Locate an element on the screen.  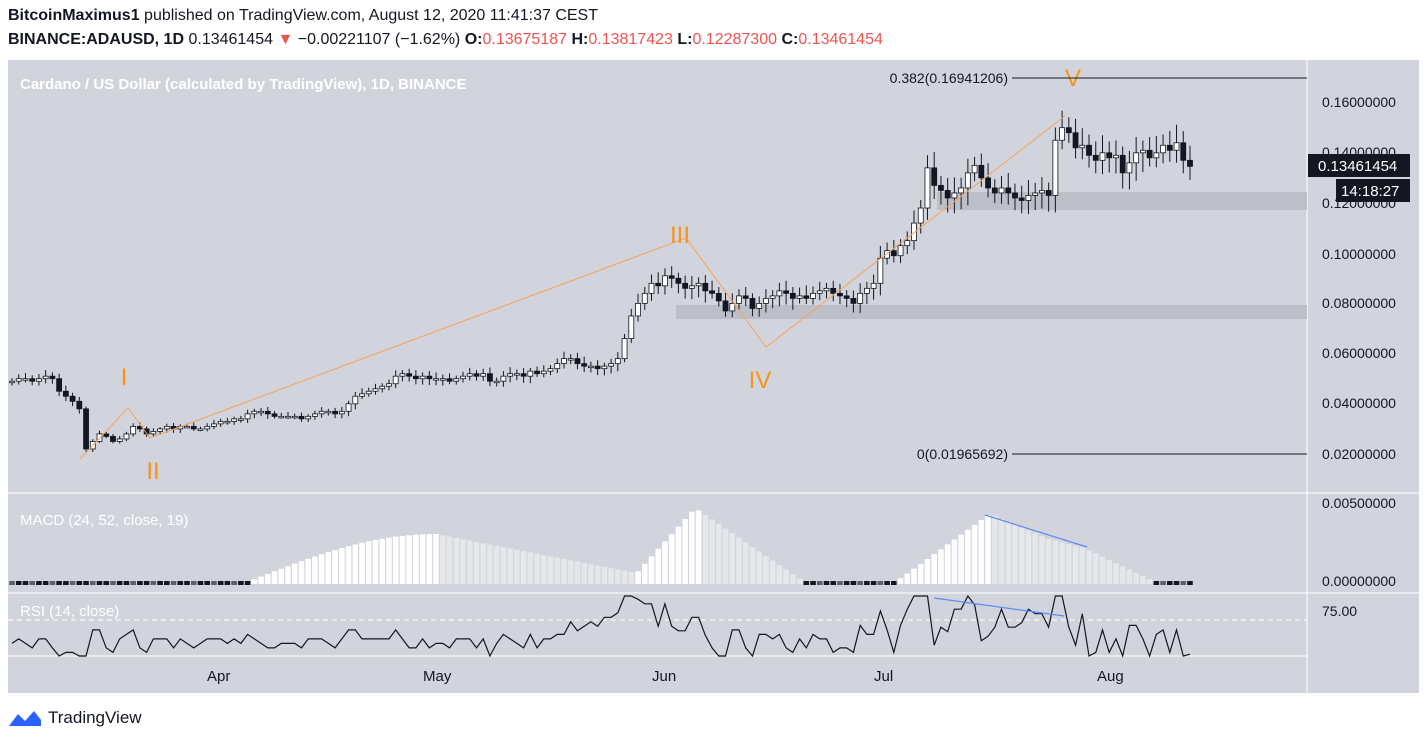
footer-brand: TradingView is located at coordinates (75, 718).